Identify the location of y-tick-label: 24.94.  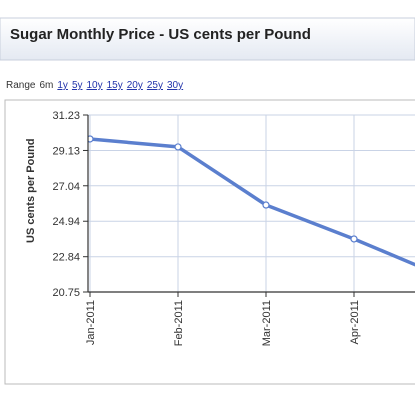
(66, 222).